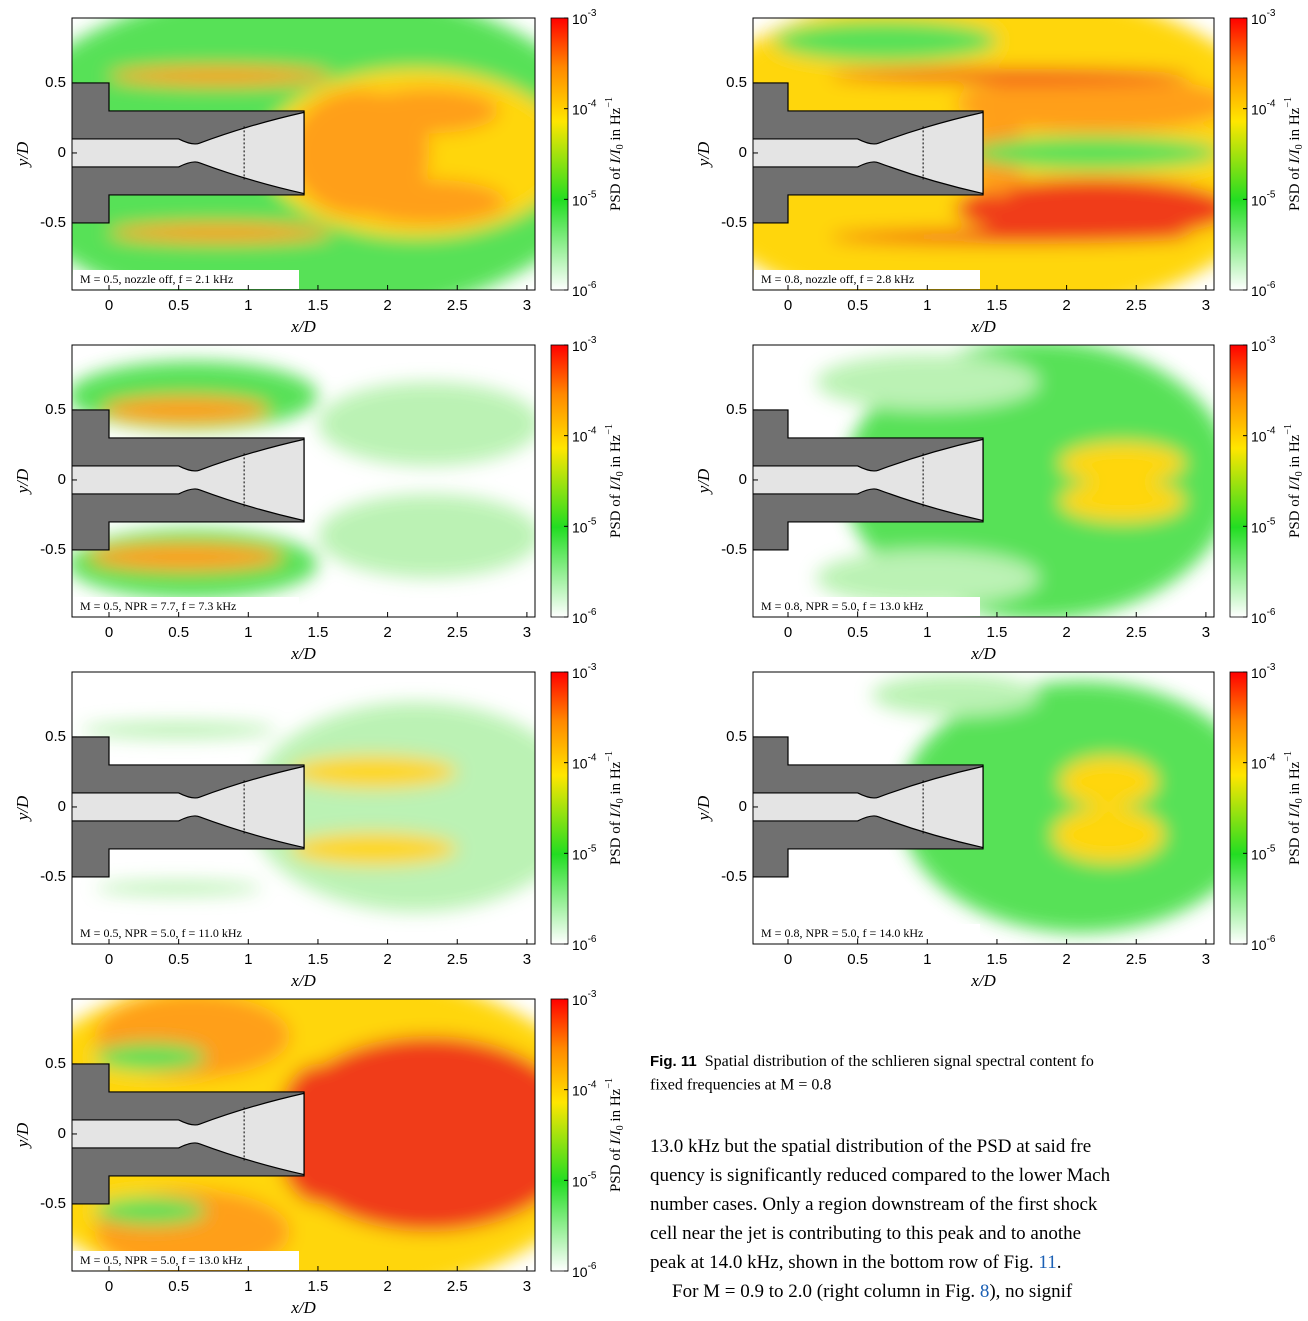  Describe the element at coordinates (1136, 305) in the screenshot. I see `x-tick-label: 2.5` at that location.